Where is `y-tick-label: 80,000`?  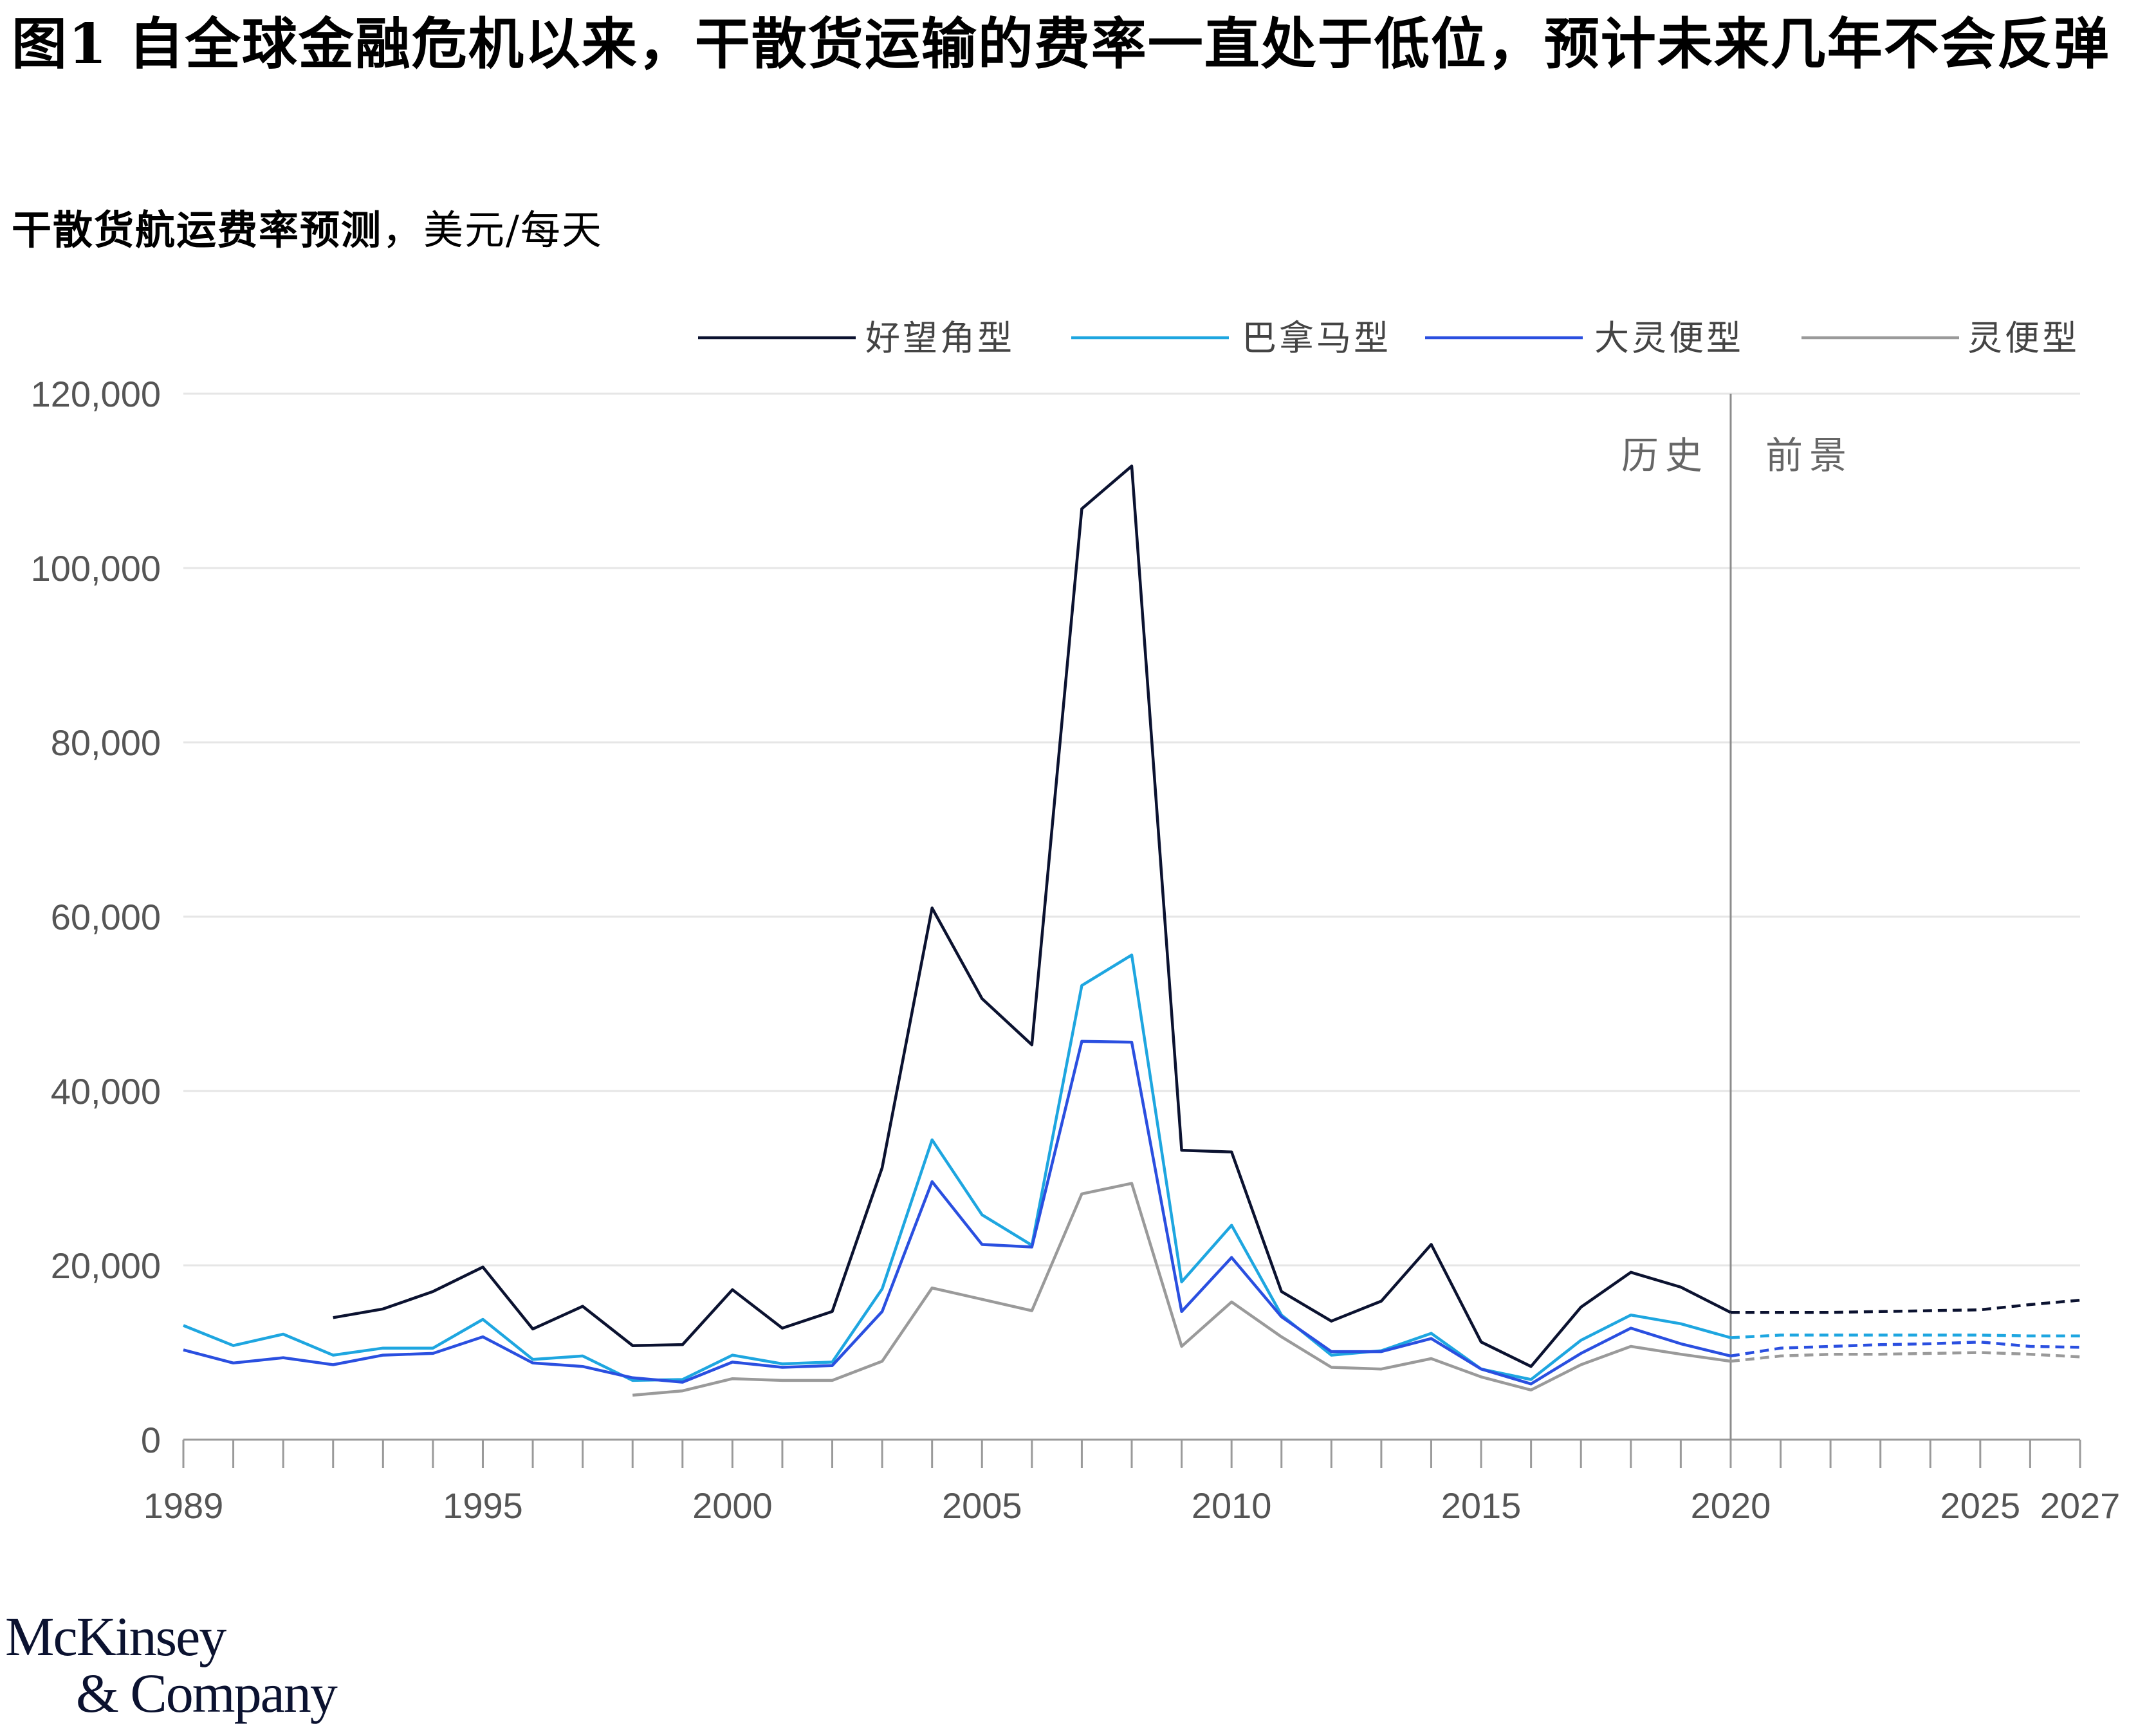 y-tick-label: 80,000 is located at coordinates (106, 743).